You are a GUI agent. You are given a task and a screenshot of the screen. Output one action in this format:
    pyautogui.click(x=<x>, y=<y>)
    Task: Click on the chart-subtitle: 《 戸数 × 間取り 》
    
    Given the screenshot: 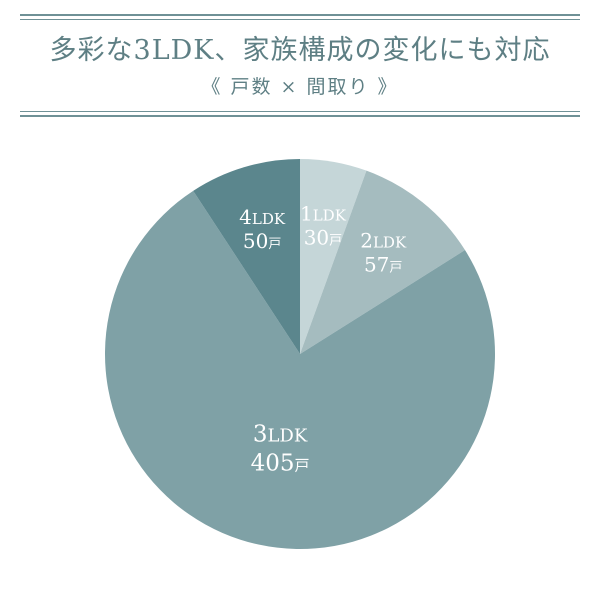 What is the action you would take?
    pyautogui.click(x=300, y=87)
    